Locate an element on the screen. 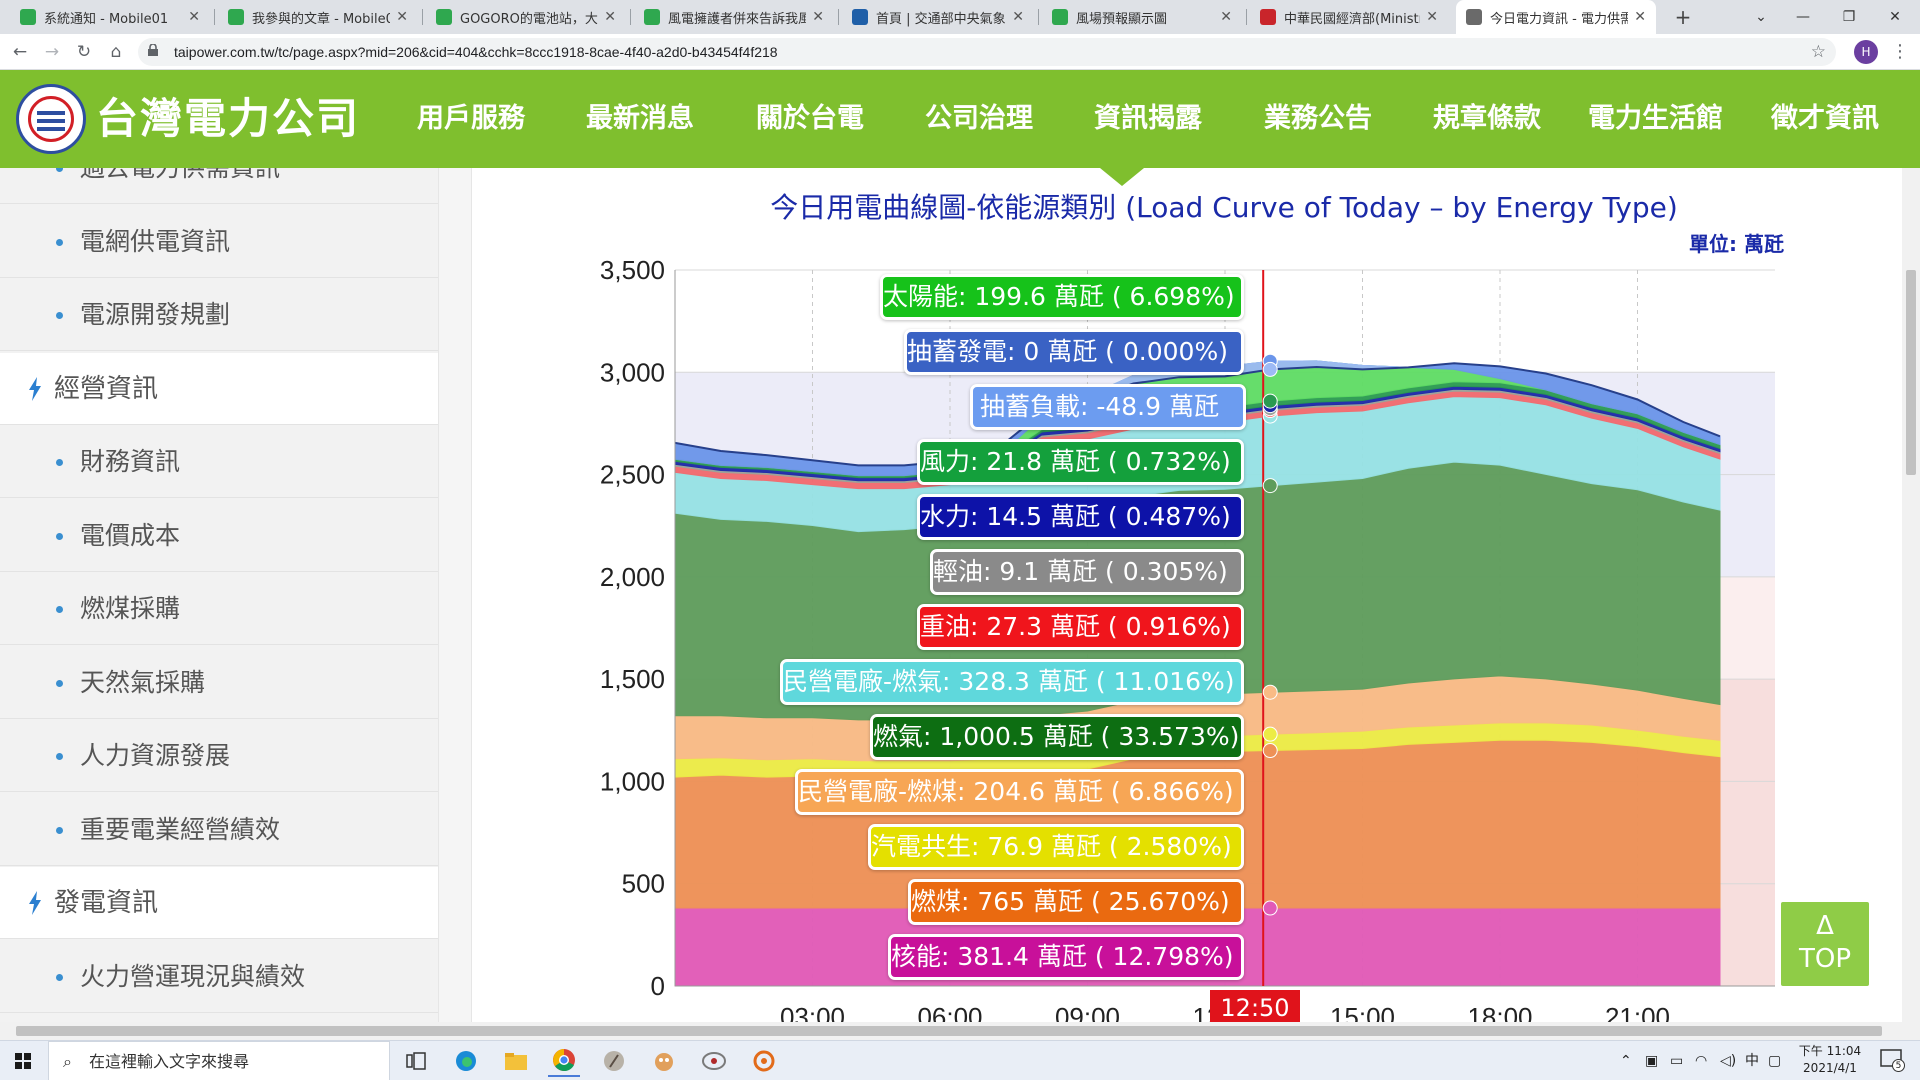  battery-icon: ▭ is located at coordinates (1677, 1061).